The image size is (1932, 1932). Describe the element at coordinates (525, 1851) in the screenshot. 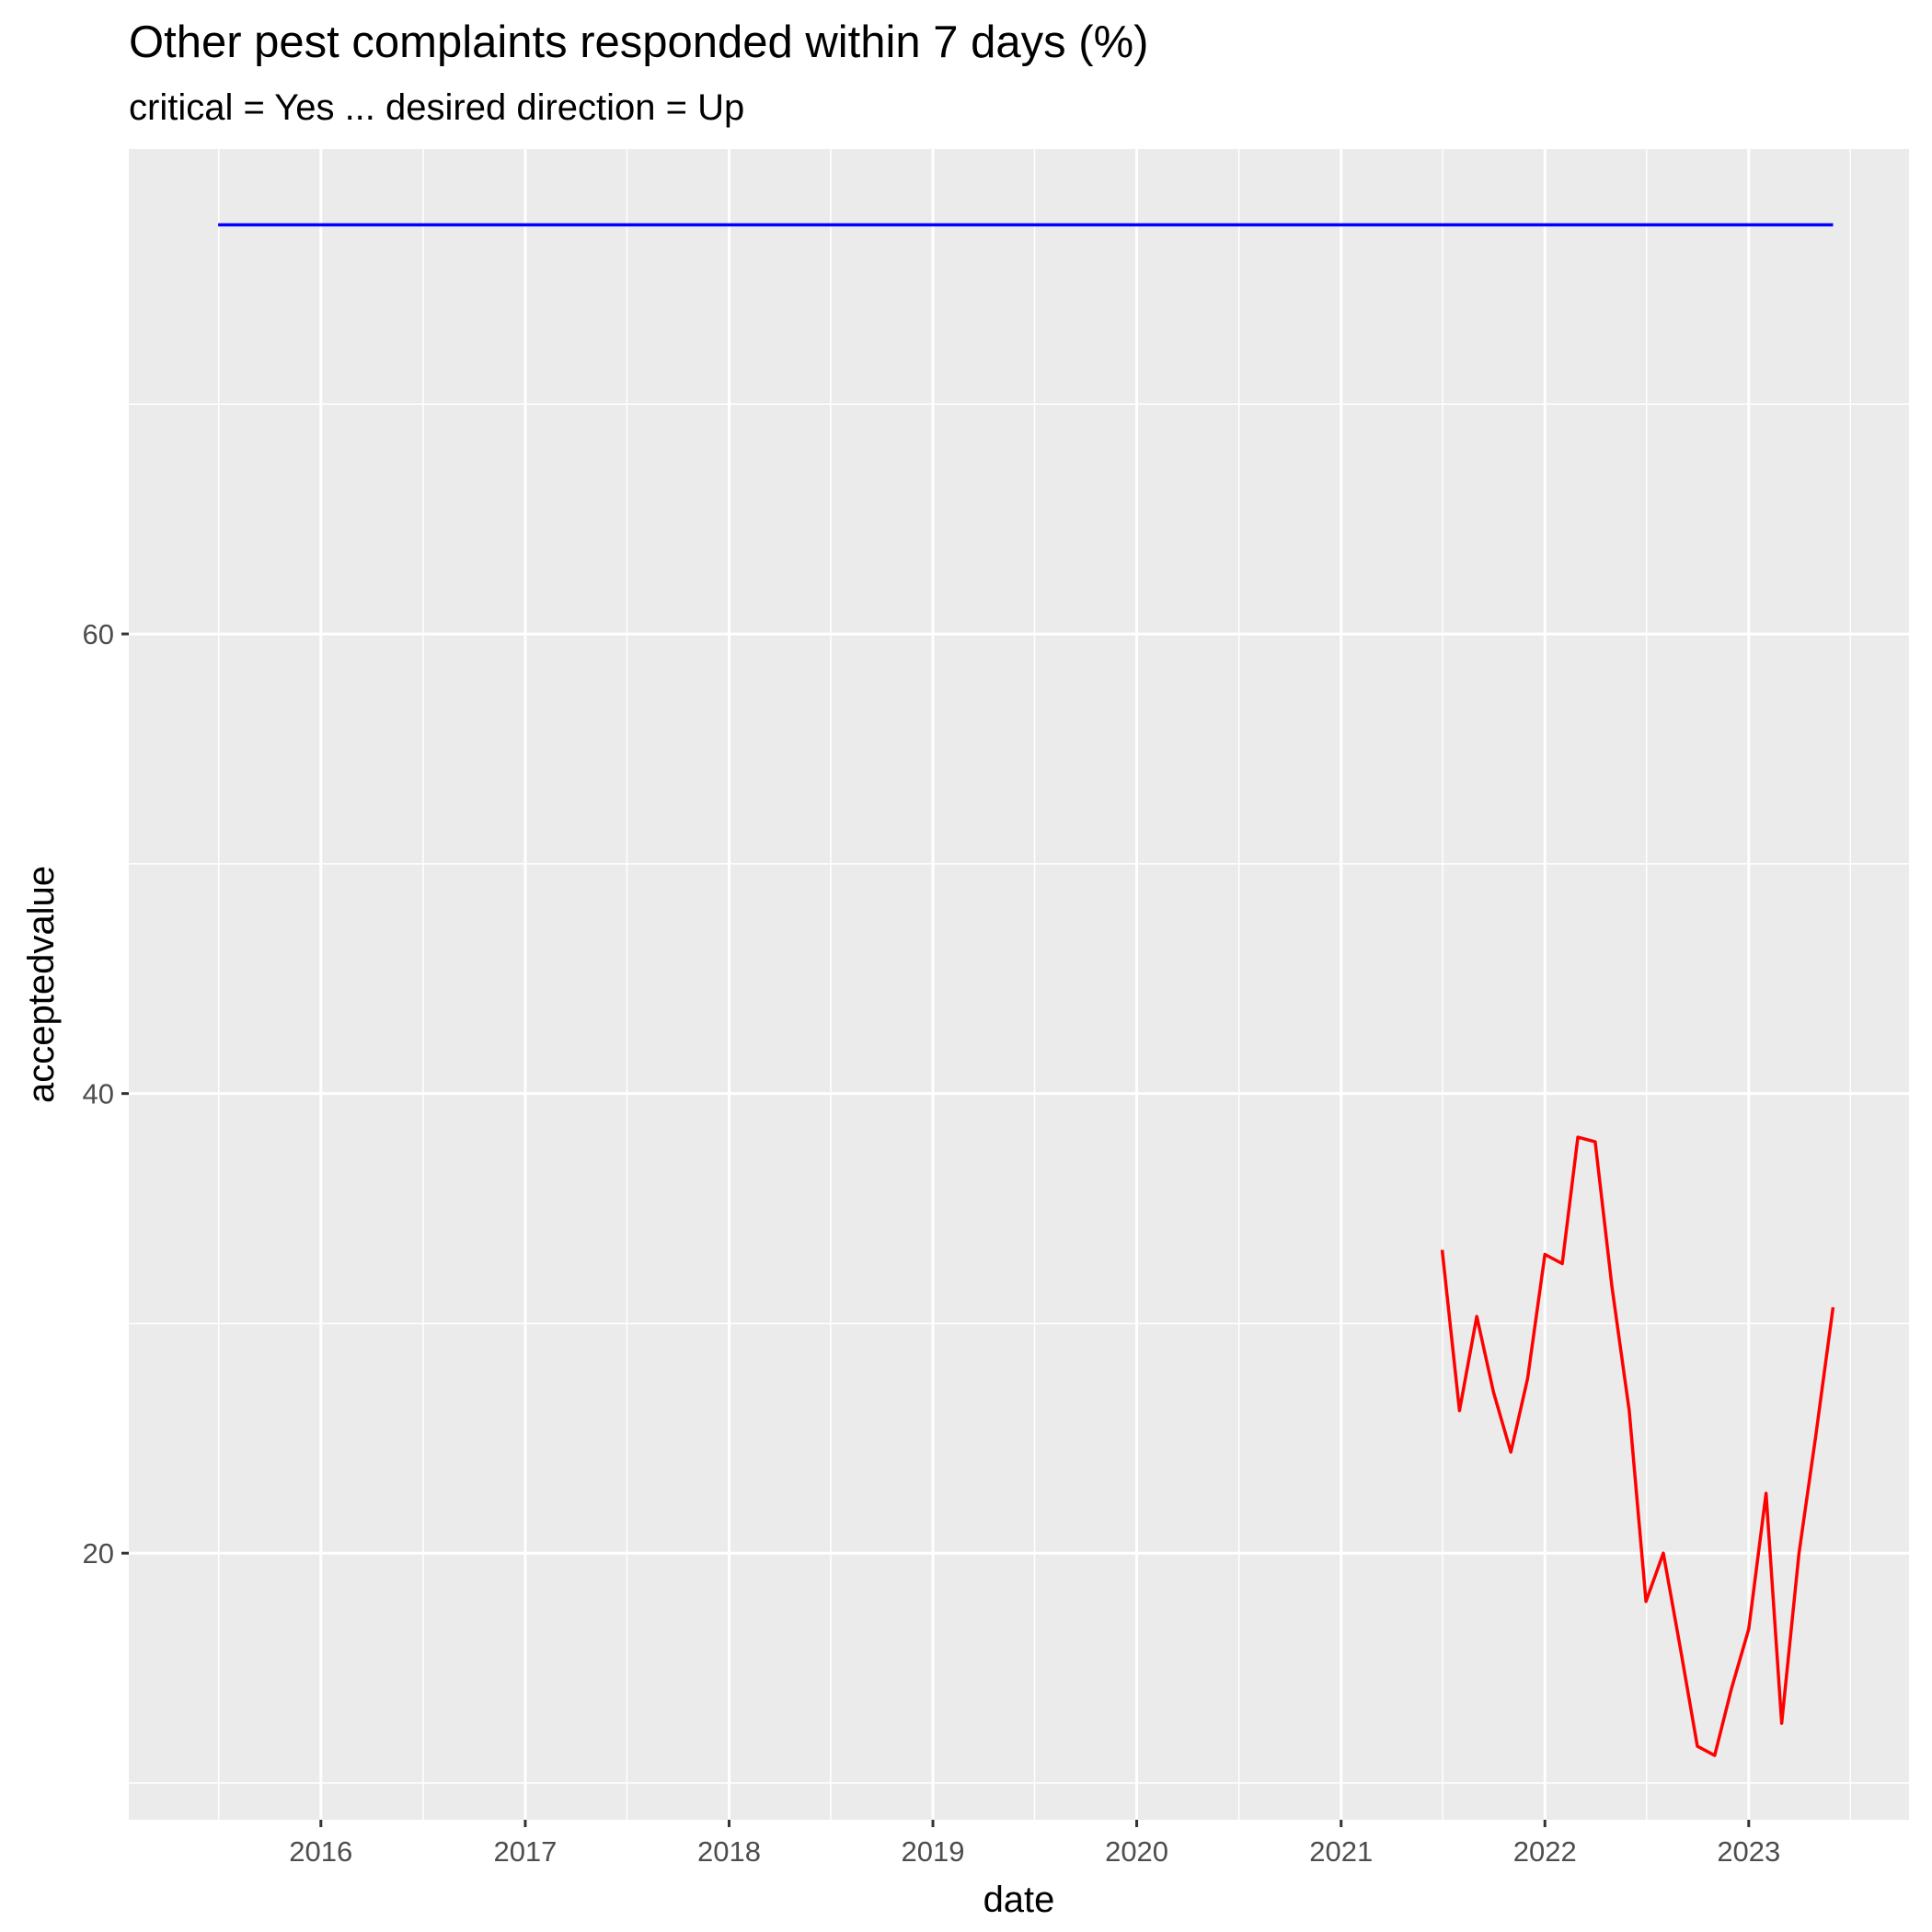

I see `x-tick-label: 2017` at that location.